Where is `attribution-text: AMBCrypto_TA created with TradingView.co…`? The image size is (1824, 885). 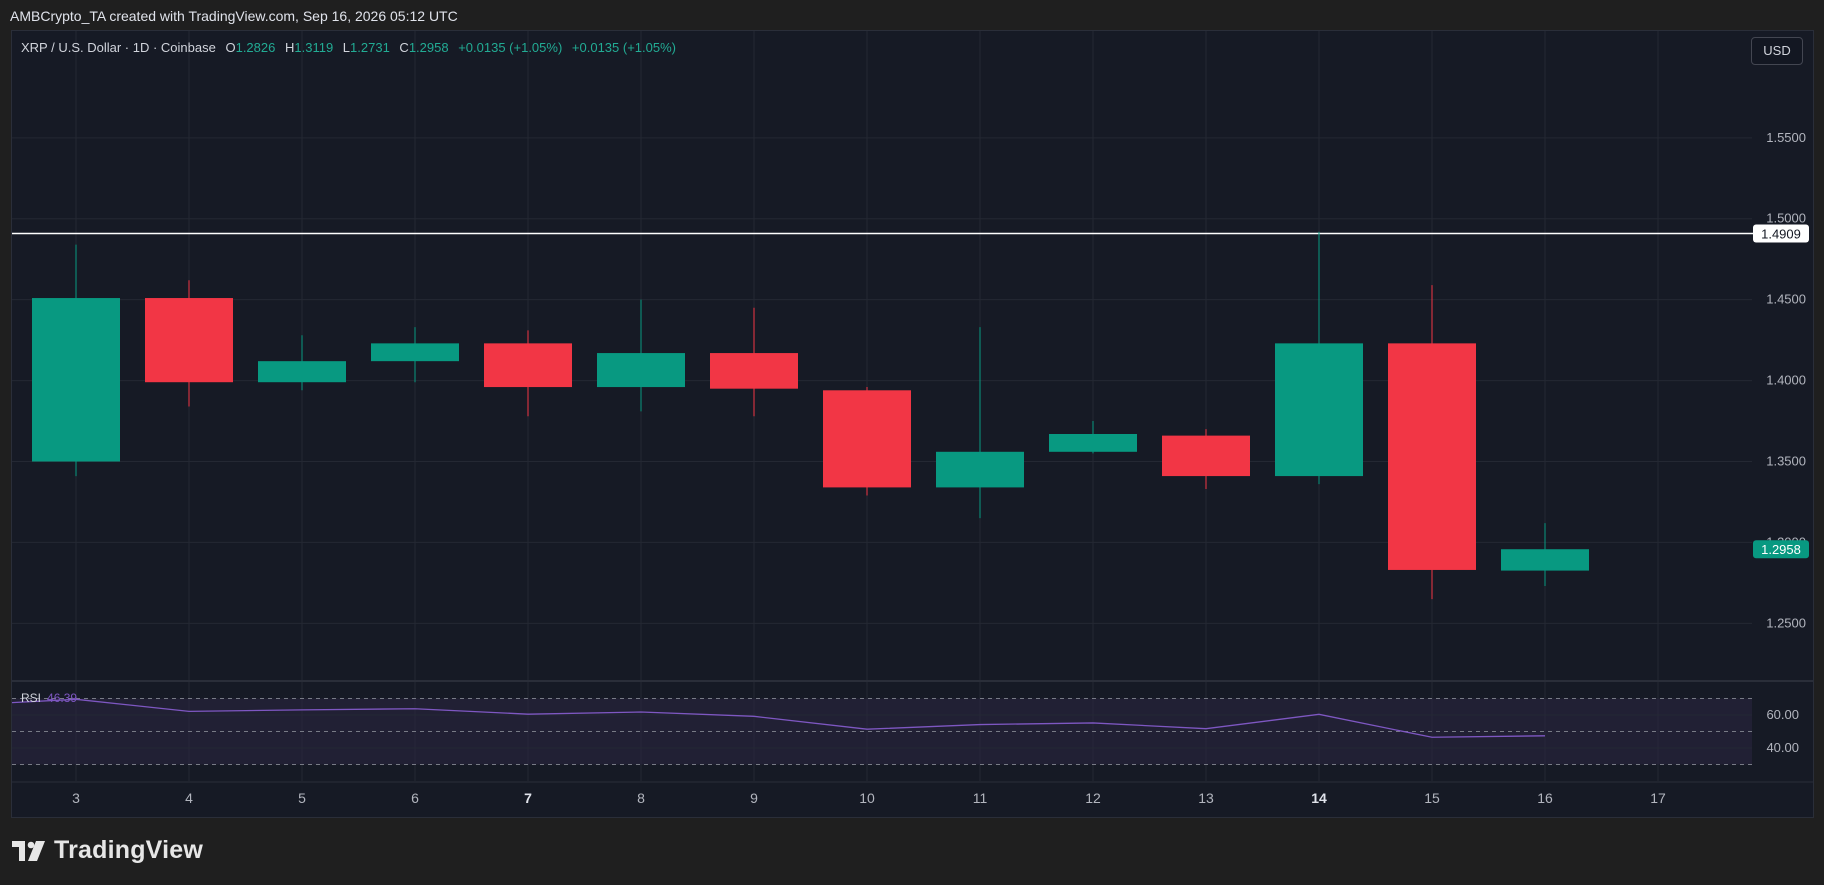
attribution-text: AMBCrypto_TA created with TradingView.co… is located at coordinates (234, 16).